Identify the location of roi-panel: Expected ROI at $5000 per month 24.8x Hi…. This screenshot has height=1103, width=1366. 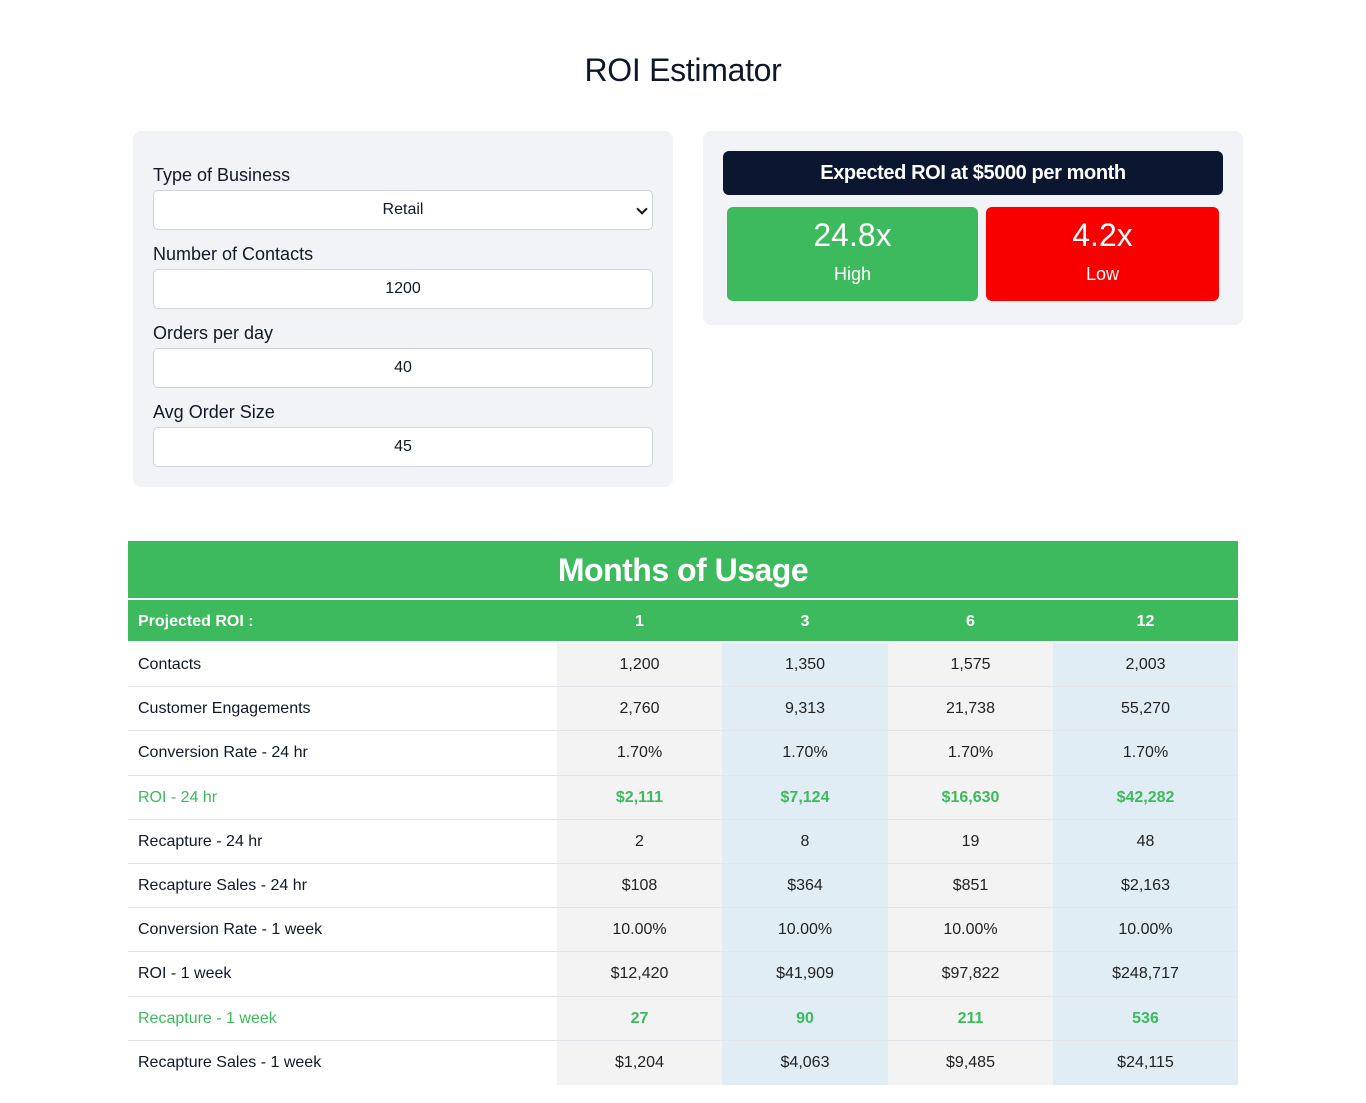
(973, 228).